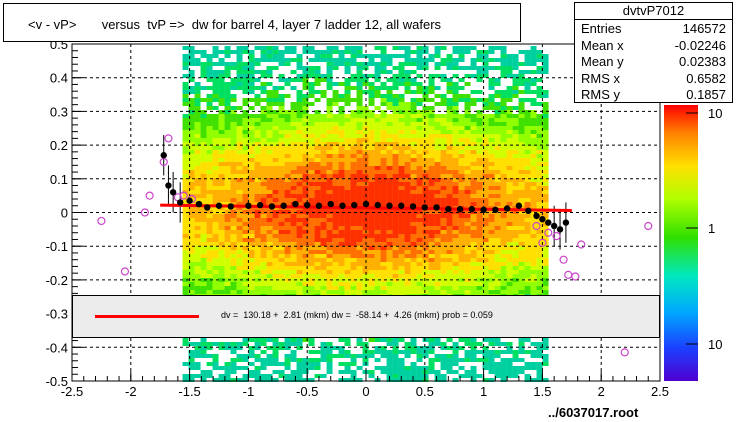 The height and width of the screenshot is (422, 736). What do you see at coordinates (59, 78) in the screenshot?
I see `y-tick-label: 0.4` at bounding box center [59, 78].